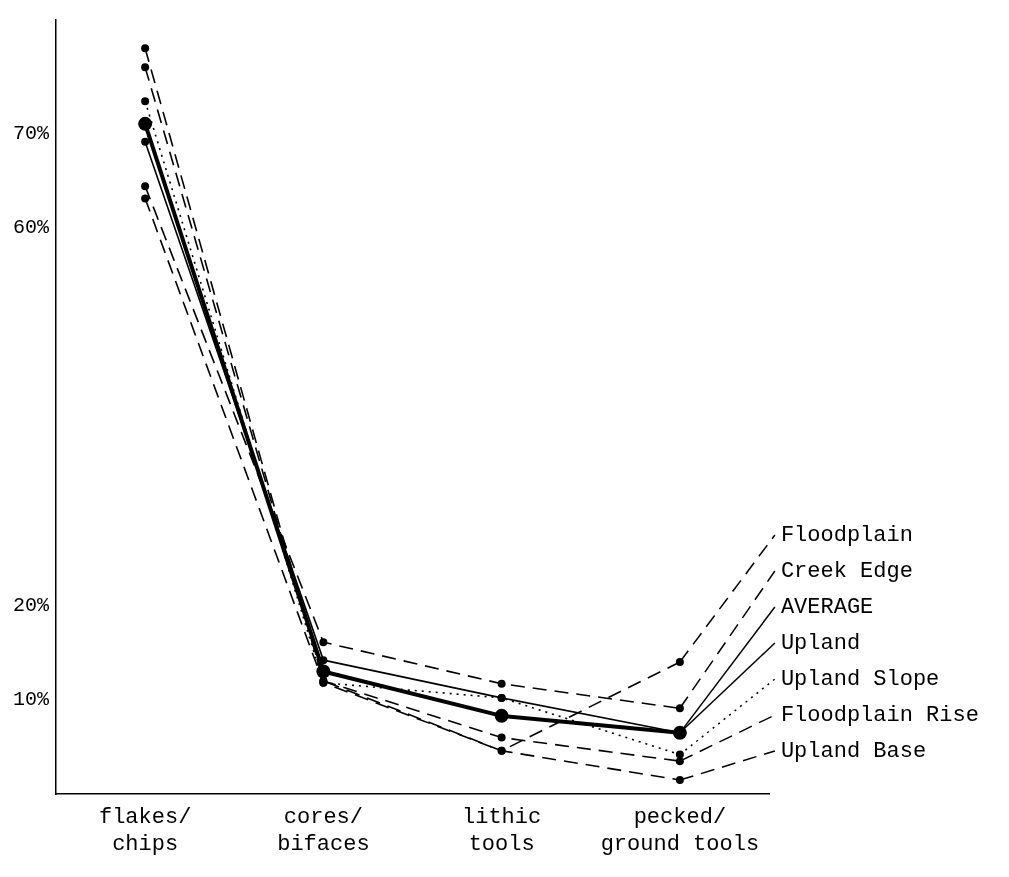  I want to click on y-tick-label: 10%, so click(31, 700).